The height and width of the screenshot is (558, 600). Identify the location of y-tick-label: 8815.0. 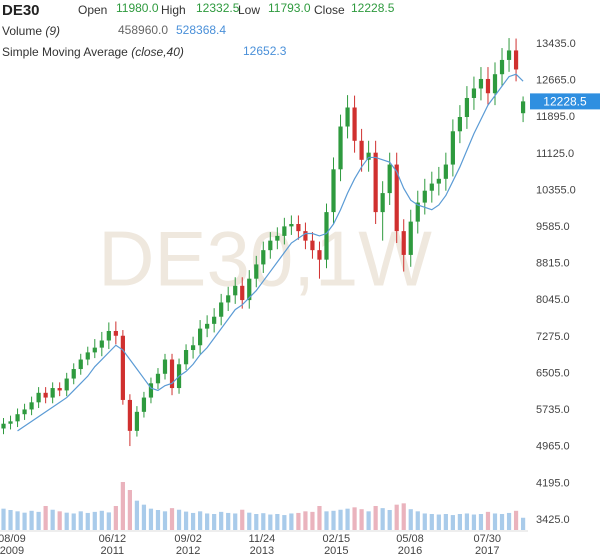
(553, 264).